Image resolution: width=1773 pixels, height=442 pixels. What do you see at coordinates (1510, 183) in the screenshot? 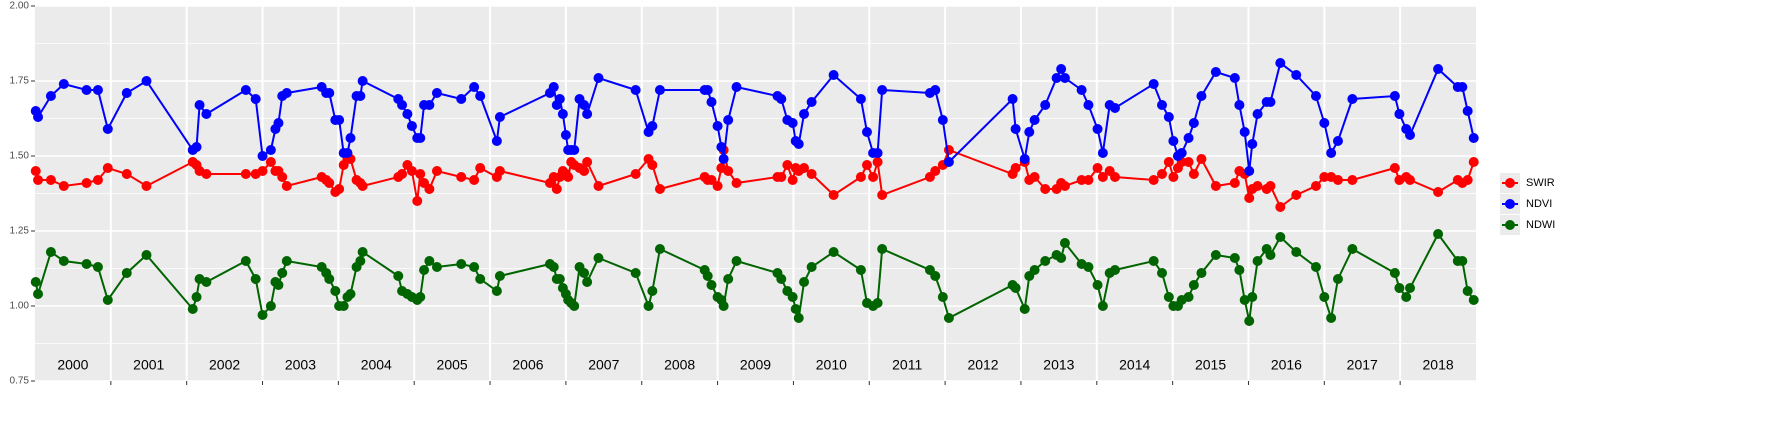
I see `legend-key-point` at bounding box center [1510, 183].